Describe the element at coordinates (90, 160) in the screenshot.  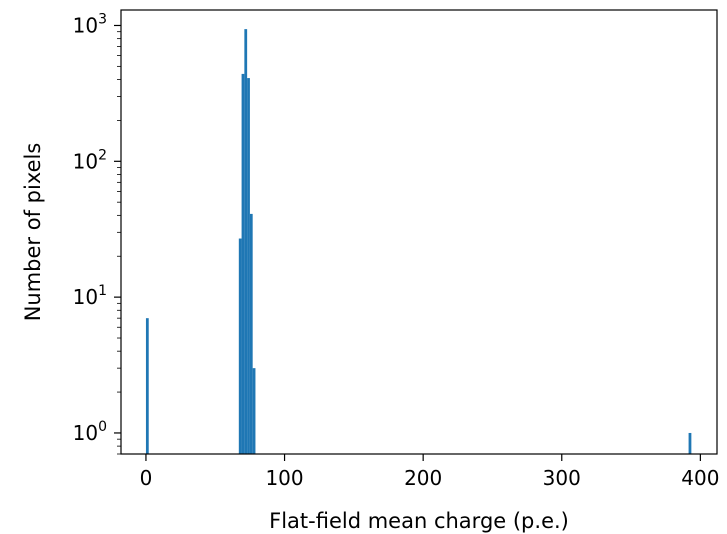
I see `y-tick-label: 10²` at that location.